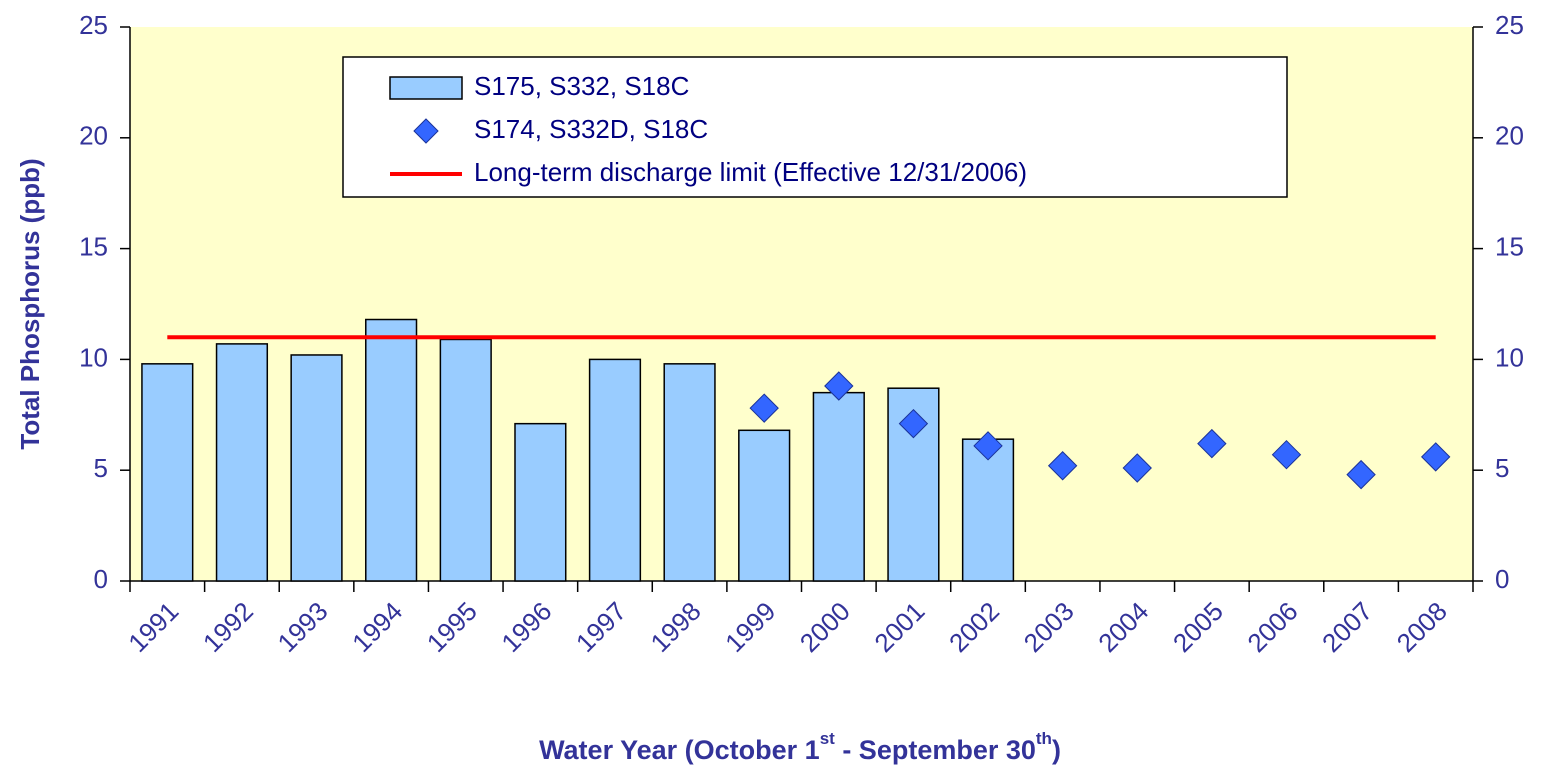 The height and width of the screenshot is (779, 1547). I want to click on legend-box, so click(815, 127).